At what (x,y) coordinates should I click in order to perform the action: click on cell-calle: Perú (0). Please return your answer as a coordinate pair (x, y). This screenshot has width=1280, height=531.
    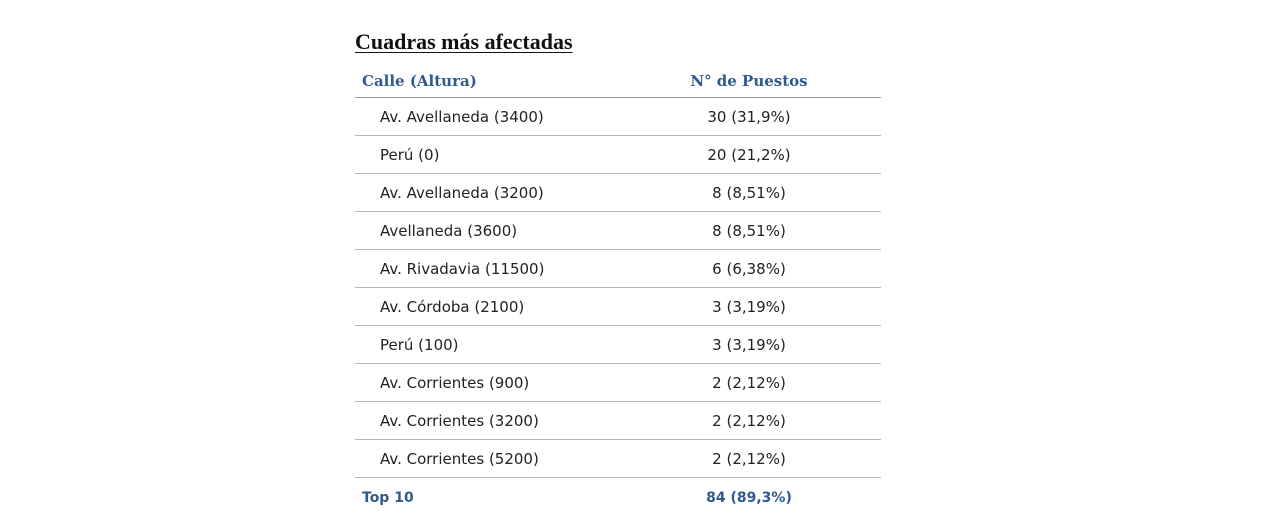
    Looking at the image, I should click on (486, 154).